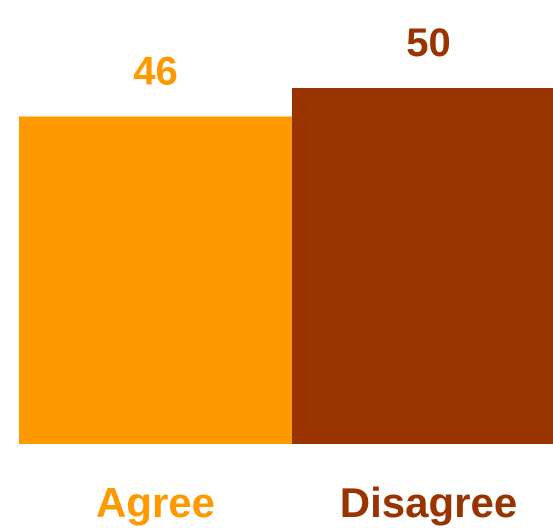 This screenshot has height=530, width=553. I want to click on value-labels-group: 46 50, so click(292, 57).